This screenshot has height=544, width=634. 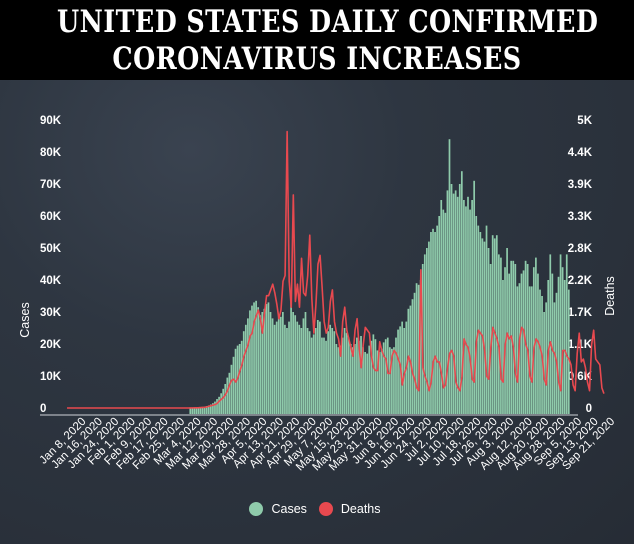 What do you see at coordinates (51, 265) in the screenshot?
I see `y-axis-left: 0 10K 20K 30K 40K 50K 60K 70K 80K 90K` at bounding box center [51, 265].